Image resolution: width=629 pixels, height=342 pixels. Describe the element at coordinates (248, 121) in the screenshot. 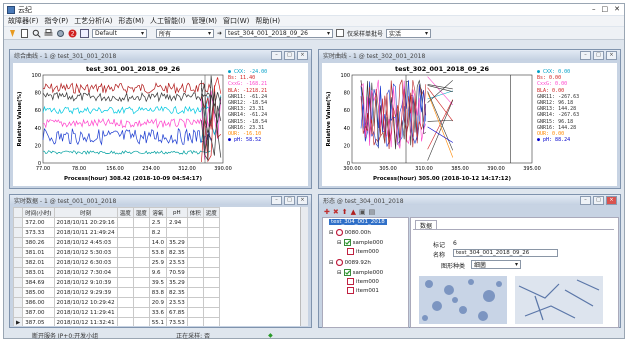

I see `legend-entry: GNR15: -18.54` at that location.